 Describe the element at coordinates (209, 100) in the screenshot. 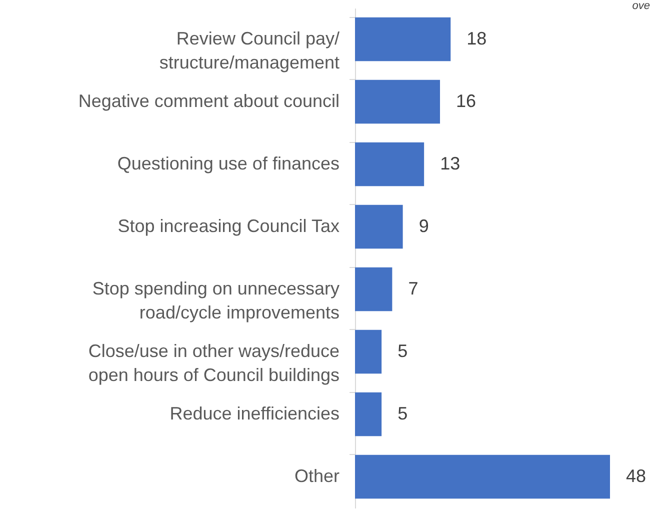

I see `y-tick-label: Negative comment about council` at that location.